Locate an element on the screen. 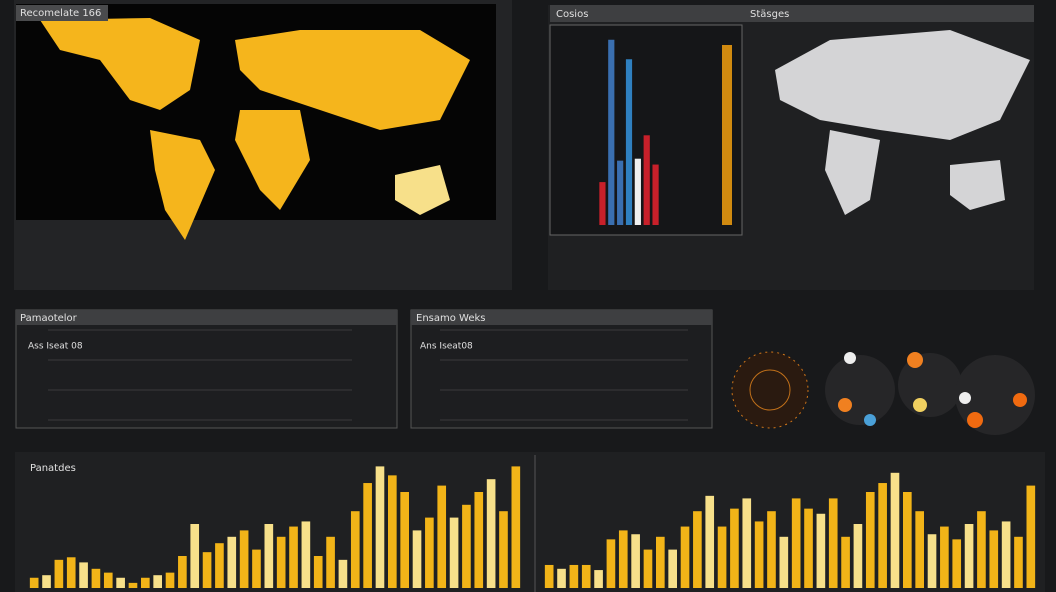 This screenshot has height=592, width=1056. chart-label: Ans Iseat08 is located at coordinates (446, 347).